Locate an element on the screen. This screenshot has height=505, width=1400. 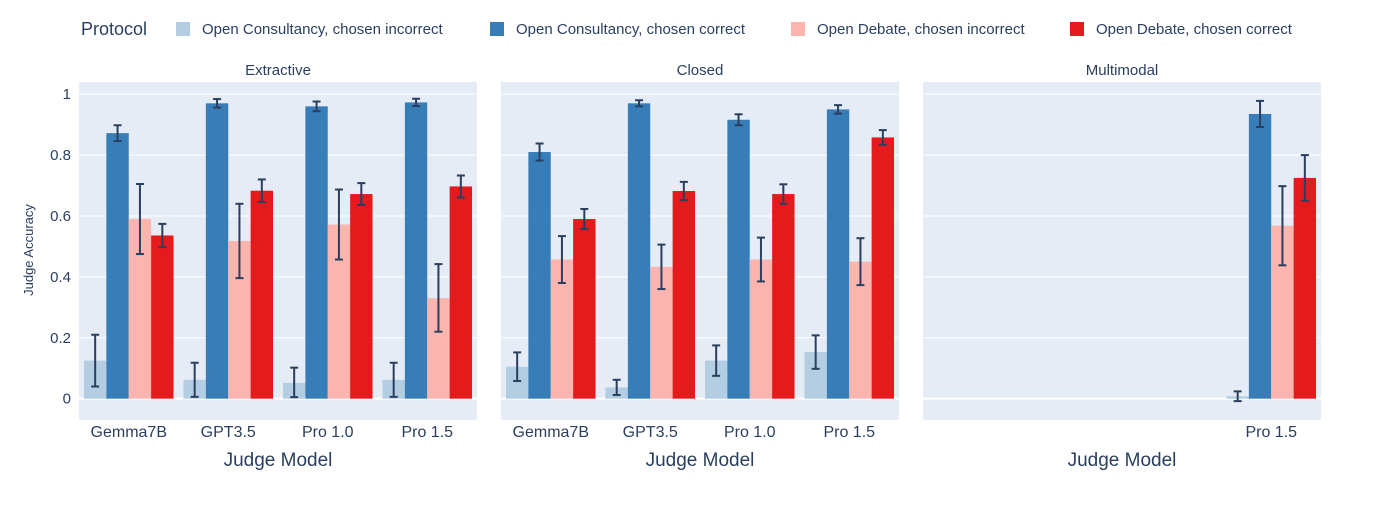
legend-item: Open Consultancy, chosen correct is located at coordinates (618, 29).